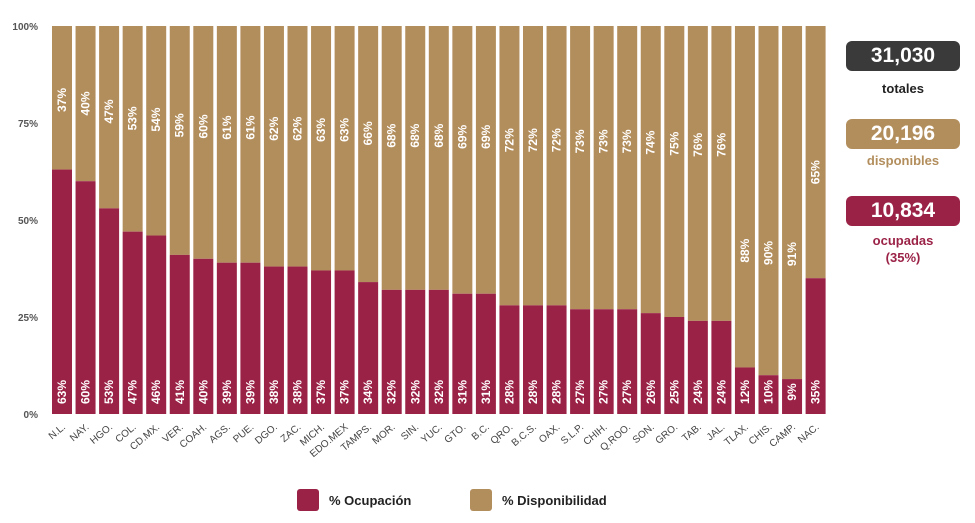 The image size is (975, 523). What do you see at coordinates (227, 127) in the screenshot?
I see `availability-data-label: 61%` at bounding box center [227, 127].